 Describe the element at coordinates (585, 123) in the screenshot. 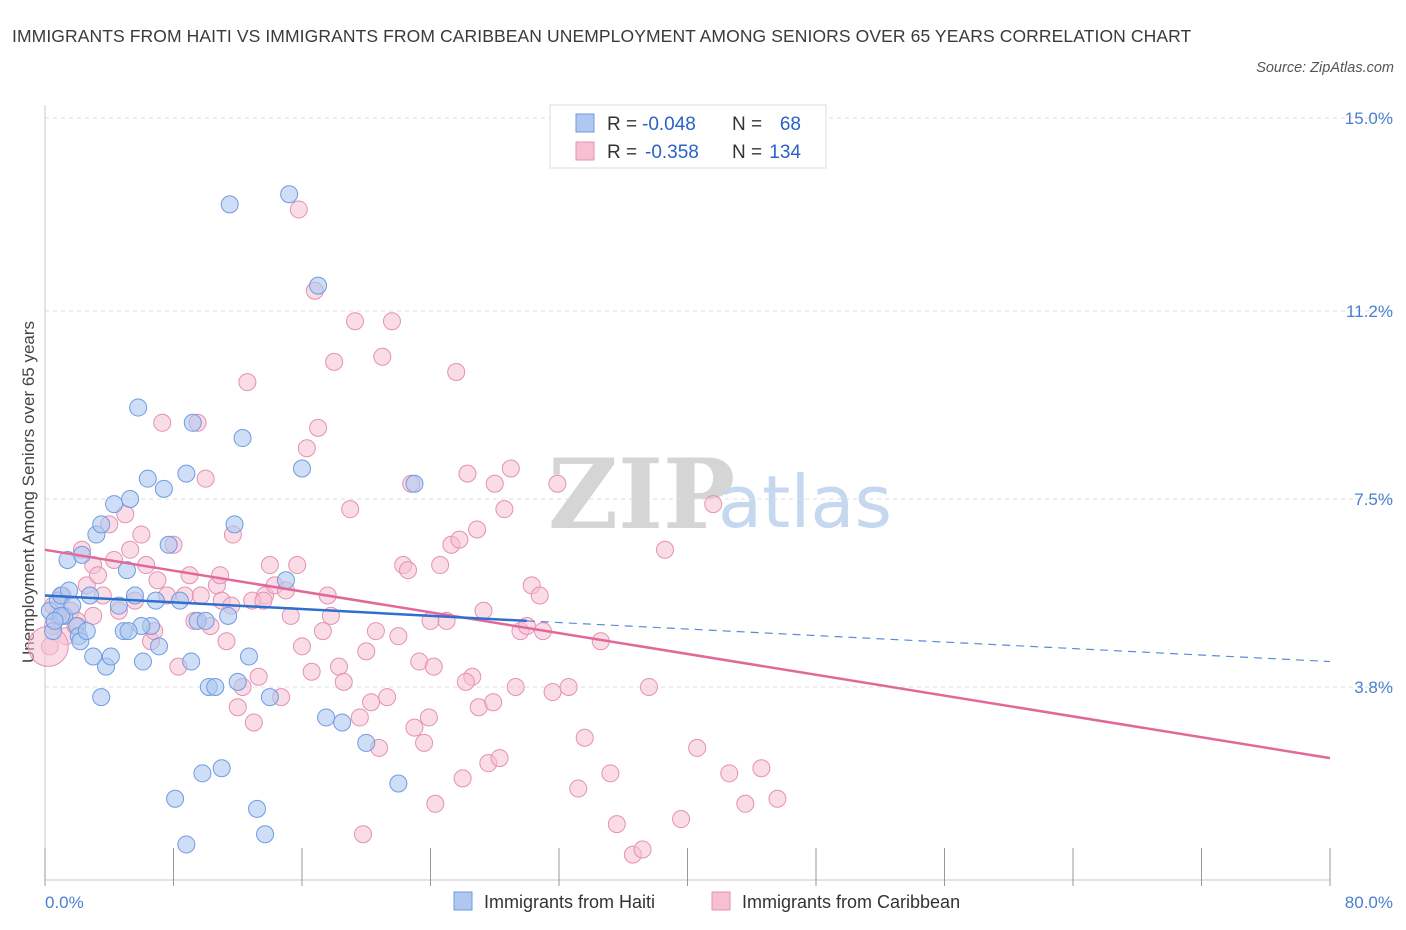

I see `legend-swatch-haiti` at that location.